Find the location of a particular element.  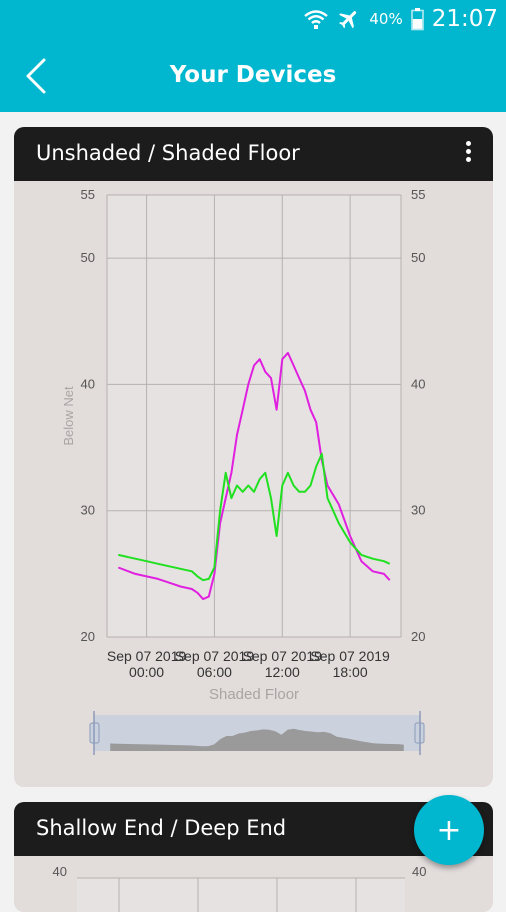

status-icons: 40% 21:07 is located at coordinates (400, 19).